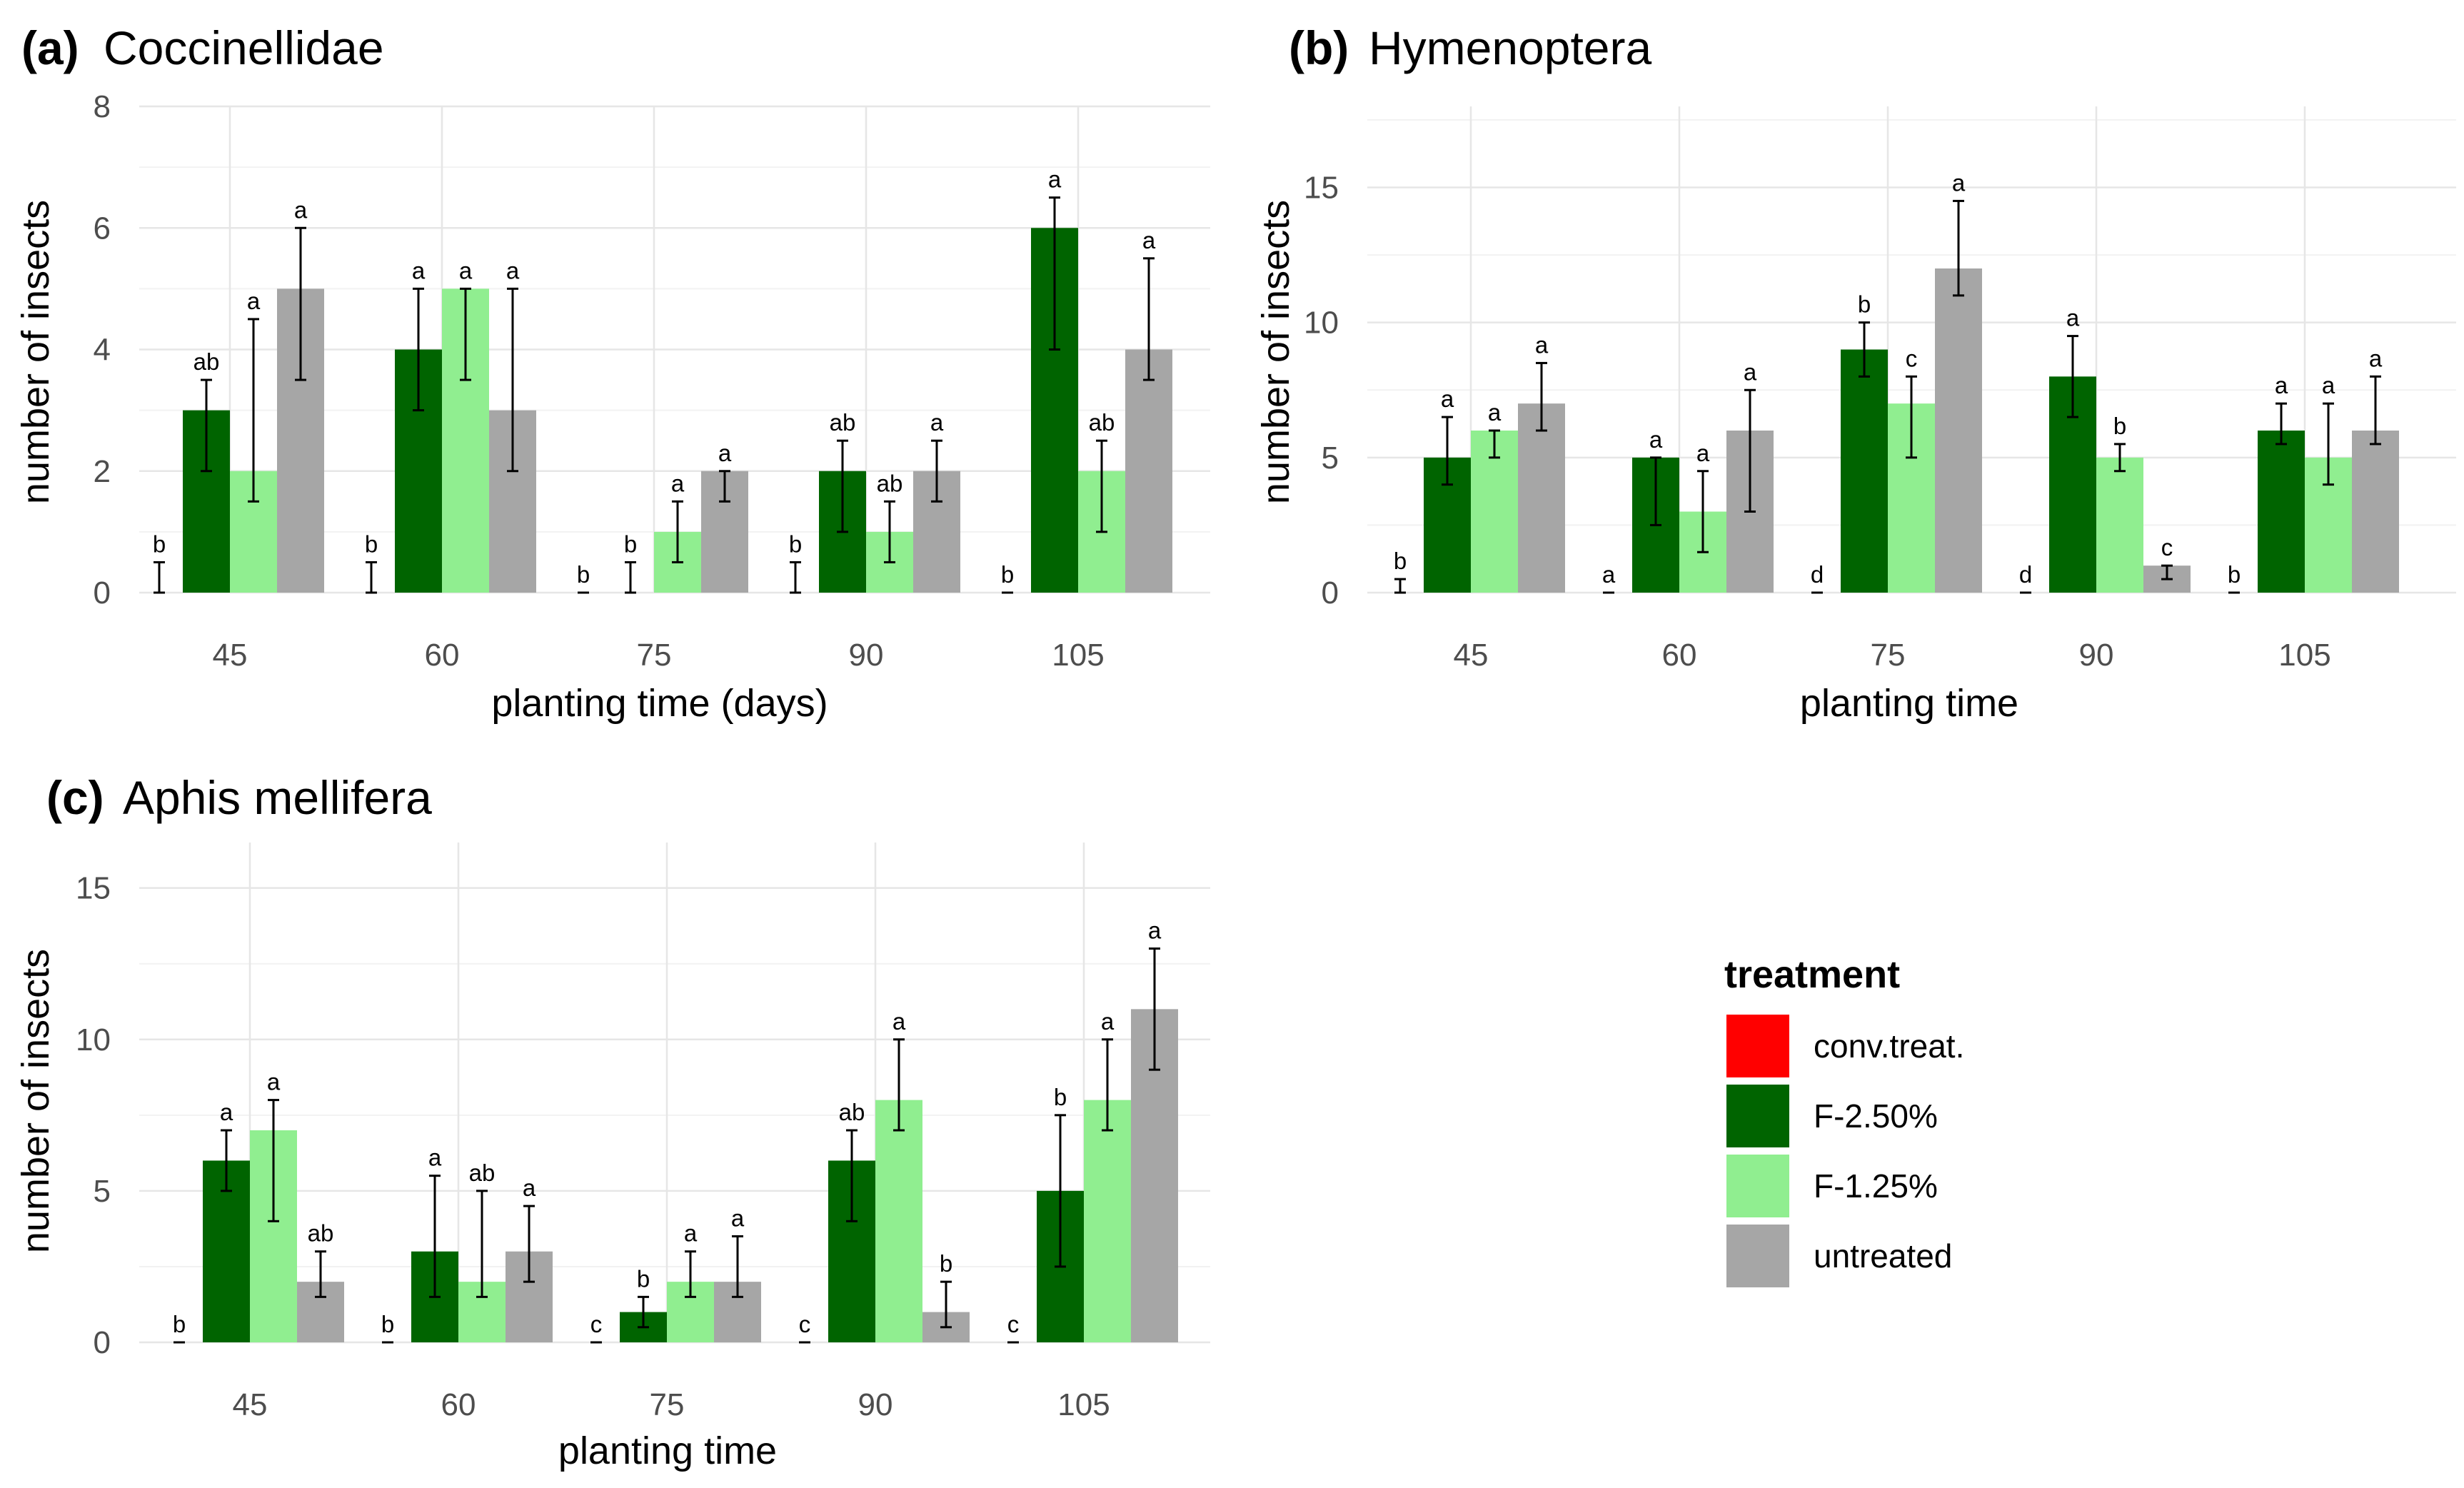 The width and height of the screenshot is (2464, 1488). Describe the element at coordinates (1889, 1046) in the screenshot. I see `legend-label-conv-treat: conv.treat.` at that location.